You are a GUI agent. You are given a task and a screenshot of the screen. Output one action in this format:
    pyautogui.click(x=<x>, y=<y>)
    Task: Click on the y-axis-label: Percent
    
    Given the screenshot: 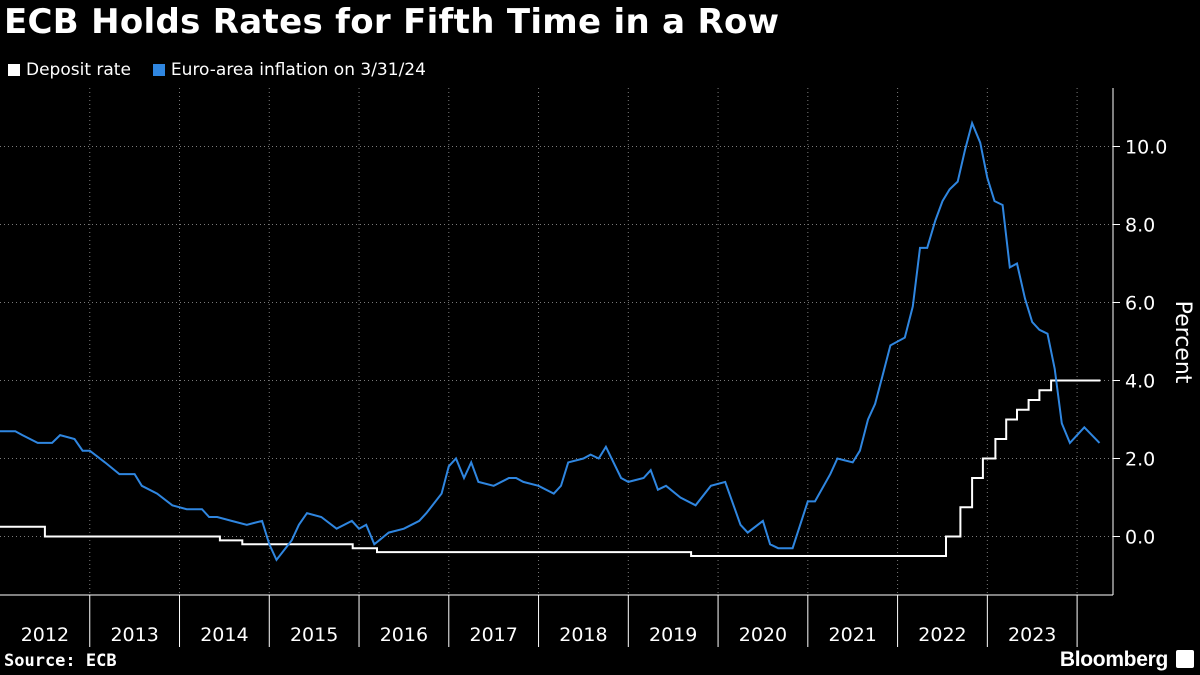 What is the action you would take?
    pyautogui.click(x=1182, y=342)
    